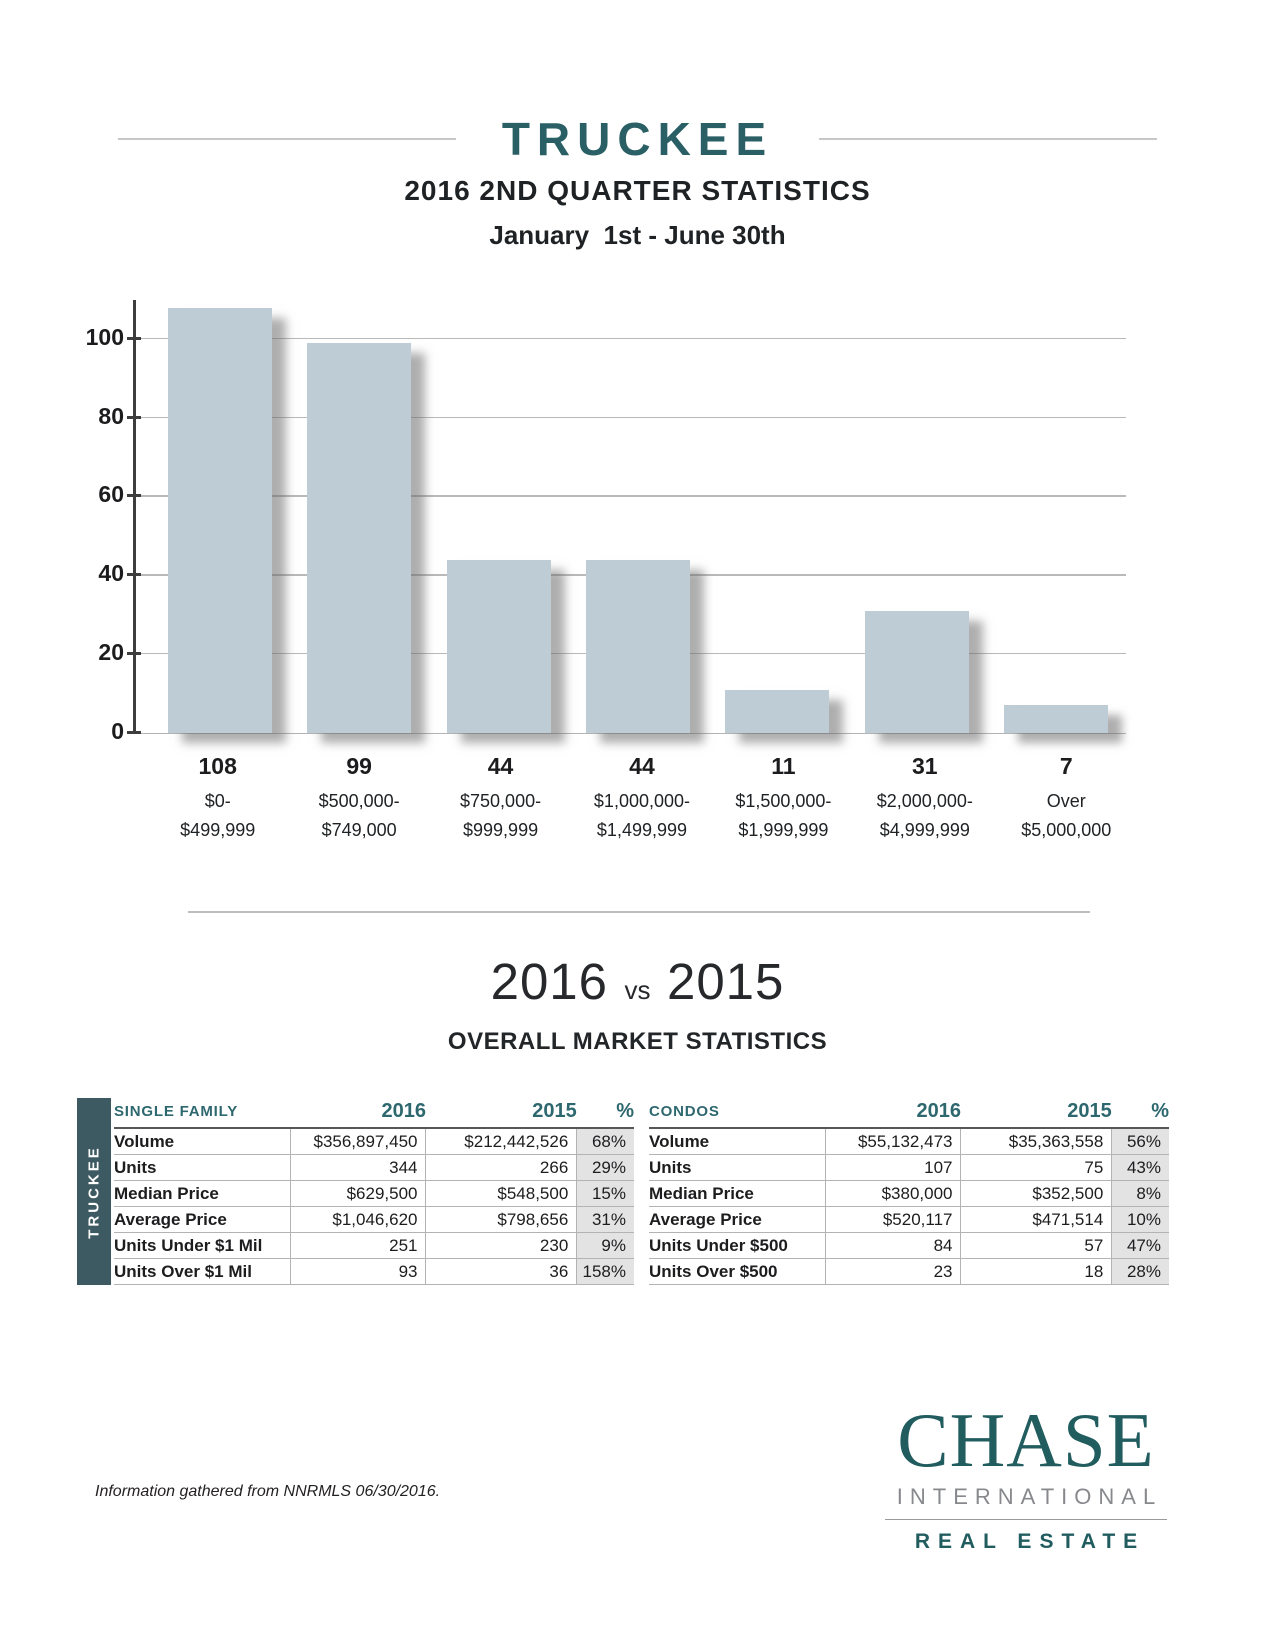 The image size is (1275, 1650). Describe the element at coordinates (287, 139) in the screenshot. I see `title-rule-left` at that location.